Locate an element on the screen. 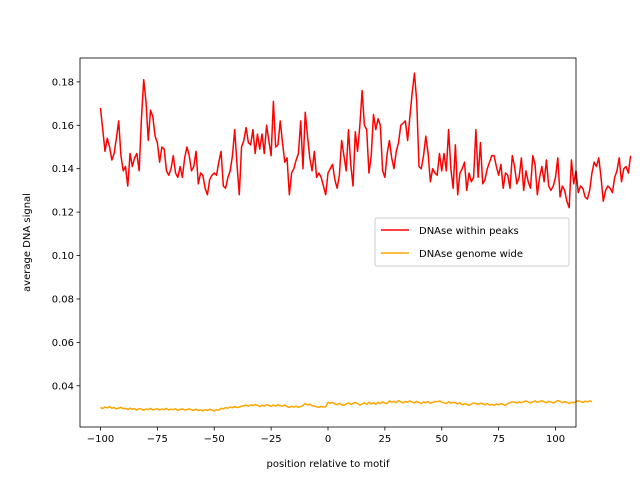  x-tick-label: −50 is located at coordinates (214, 439).